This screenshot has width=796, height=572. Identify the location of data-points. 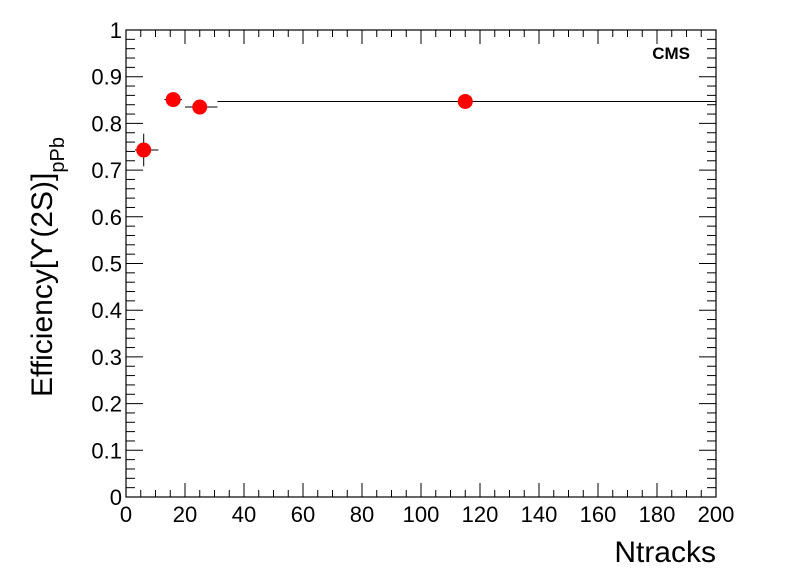
(425, 129).